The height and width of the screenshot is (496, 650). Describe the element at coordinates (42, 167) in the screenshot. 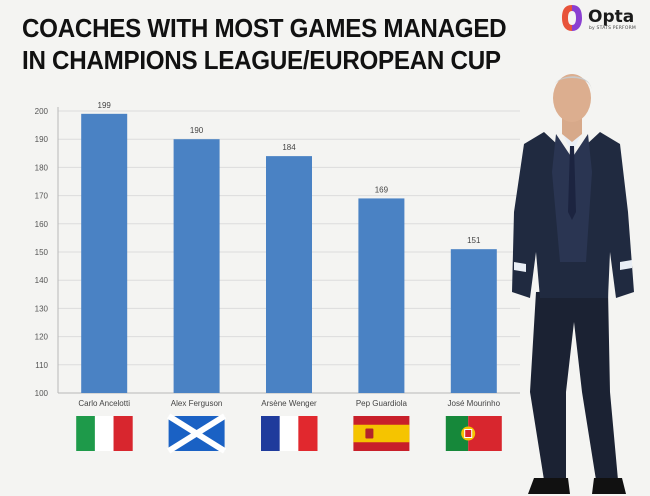

I see `y-tick-label: 180` at that location.